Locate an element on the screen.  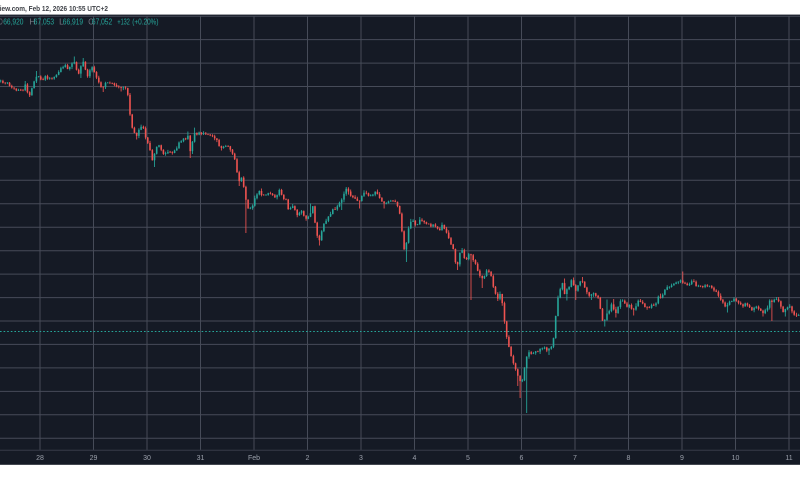
svg-text: H is located at coordinates (32, 21).